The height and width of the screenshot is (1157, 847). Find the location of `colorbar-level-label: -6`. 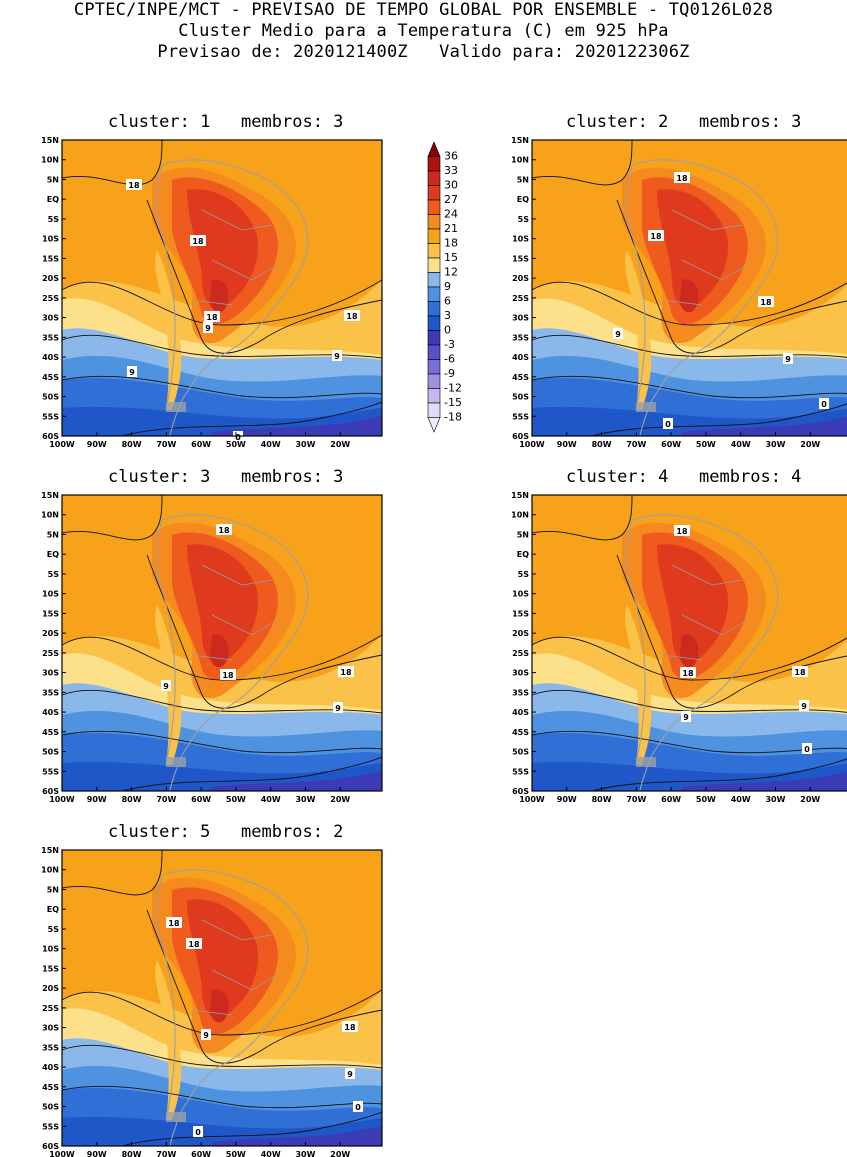

colorbar-level-label: -6 is located at coordinates (449, 359).